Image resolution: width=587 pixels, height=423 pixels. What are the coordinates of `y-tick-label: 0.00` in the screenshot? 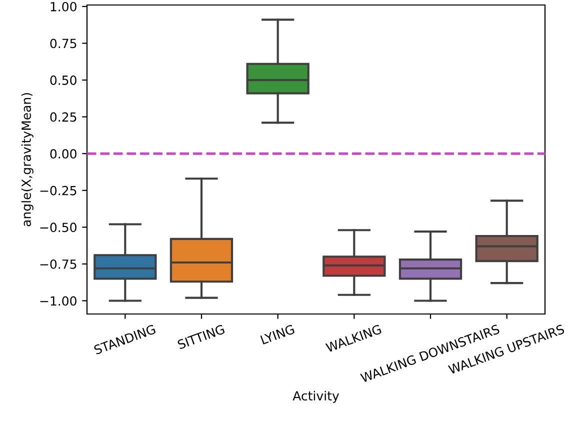 It's located at (63, 154).